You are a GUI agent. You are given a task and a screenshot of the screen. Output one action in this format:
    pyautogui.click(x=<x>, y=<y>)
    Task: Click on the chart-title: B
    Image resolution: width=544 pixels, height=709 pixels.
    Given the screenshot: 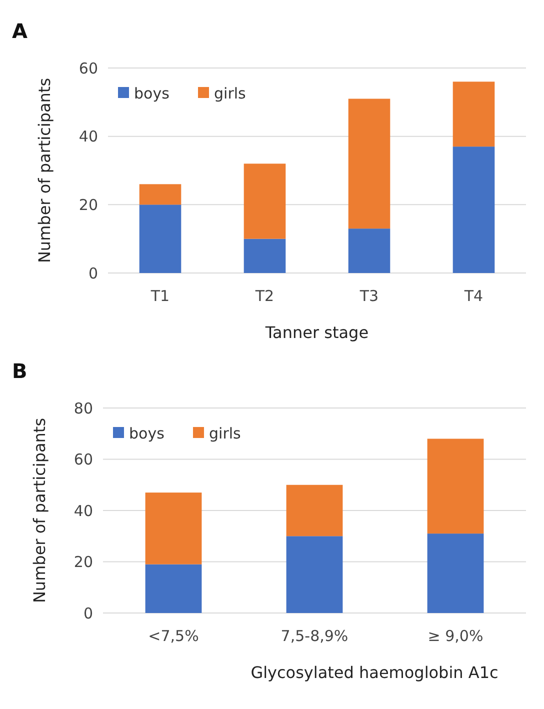 What is the action you would take?
    pyautogui.click(x=20, y=371)
    